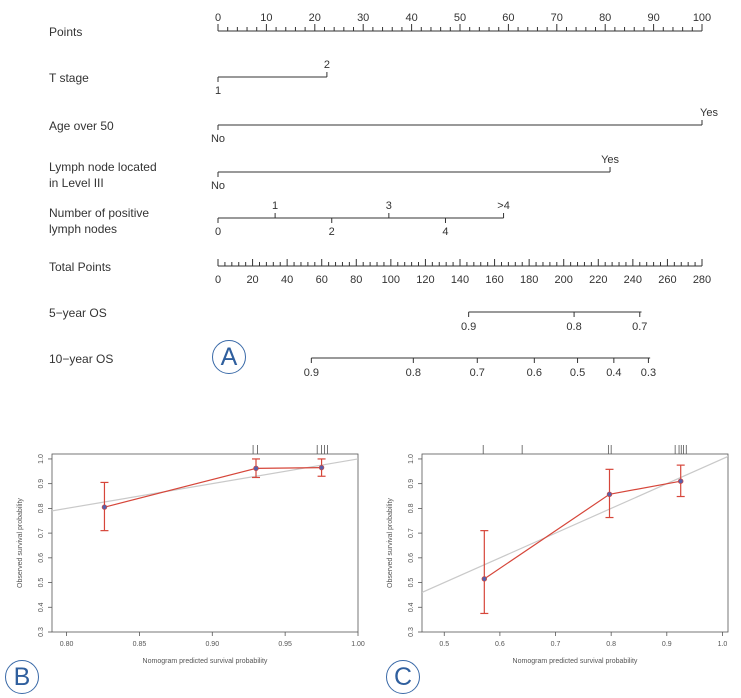 This screenshot has width=741, height=698. I want to click on tick-label: 160, so click(494, 280).